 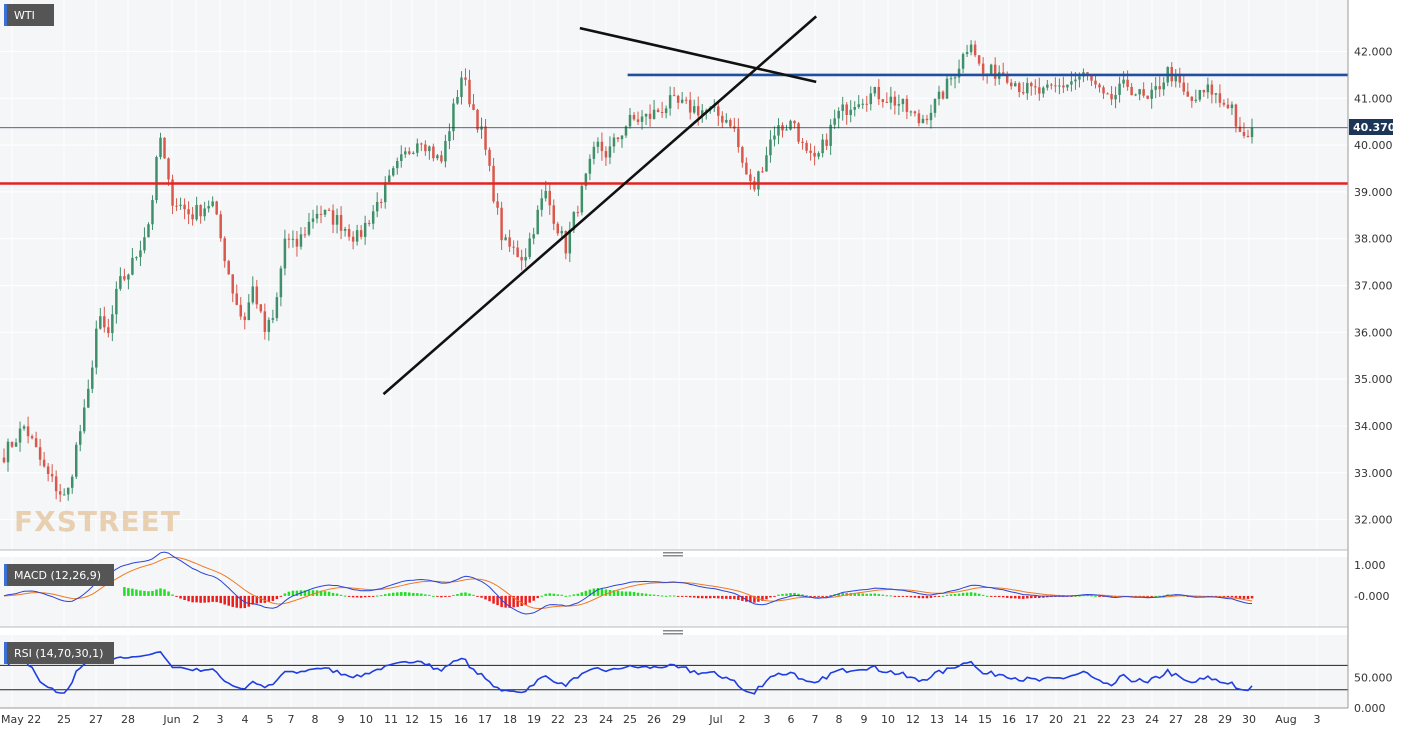 What do you see at coordinates (171, 719) in the screenshot?
I see `x-tick-label: Jun` at bounding box center [171, 719].